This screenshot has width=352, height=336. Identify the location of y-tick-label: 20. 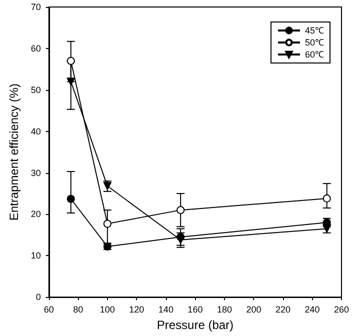
(35, 214).